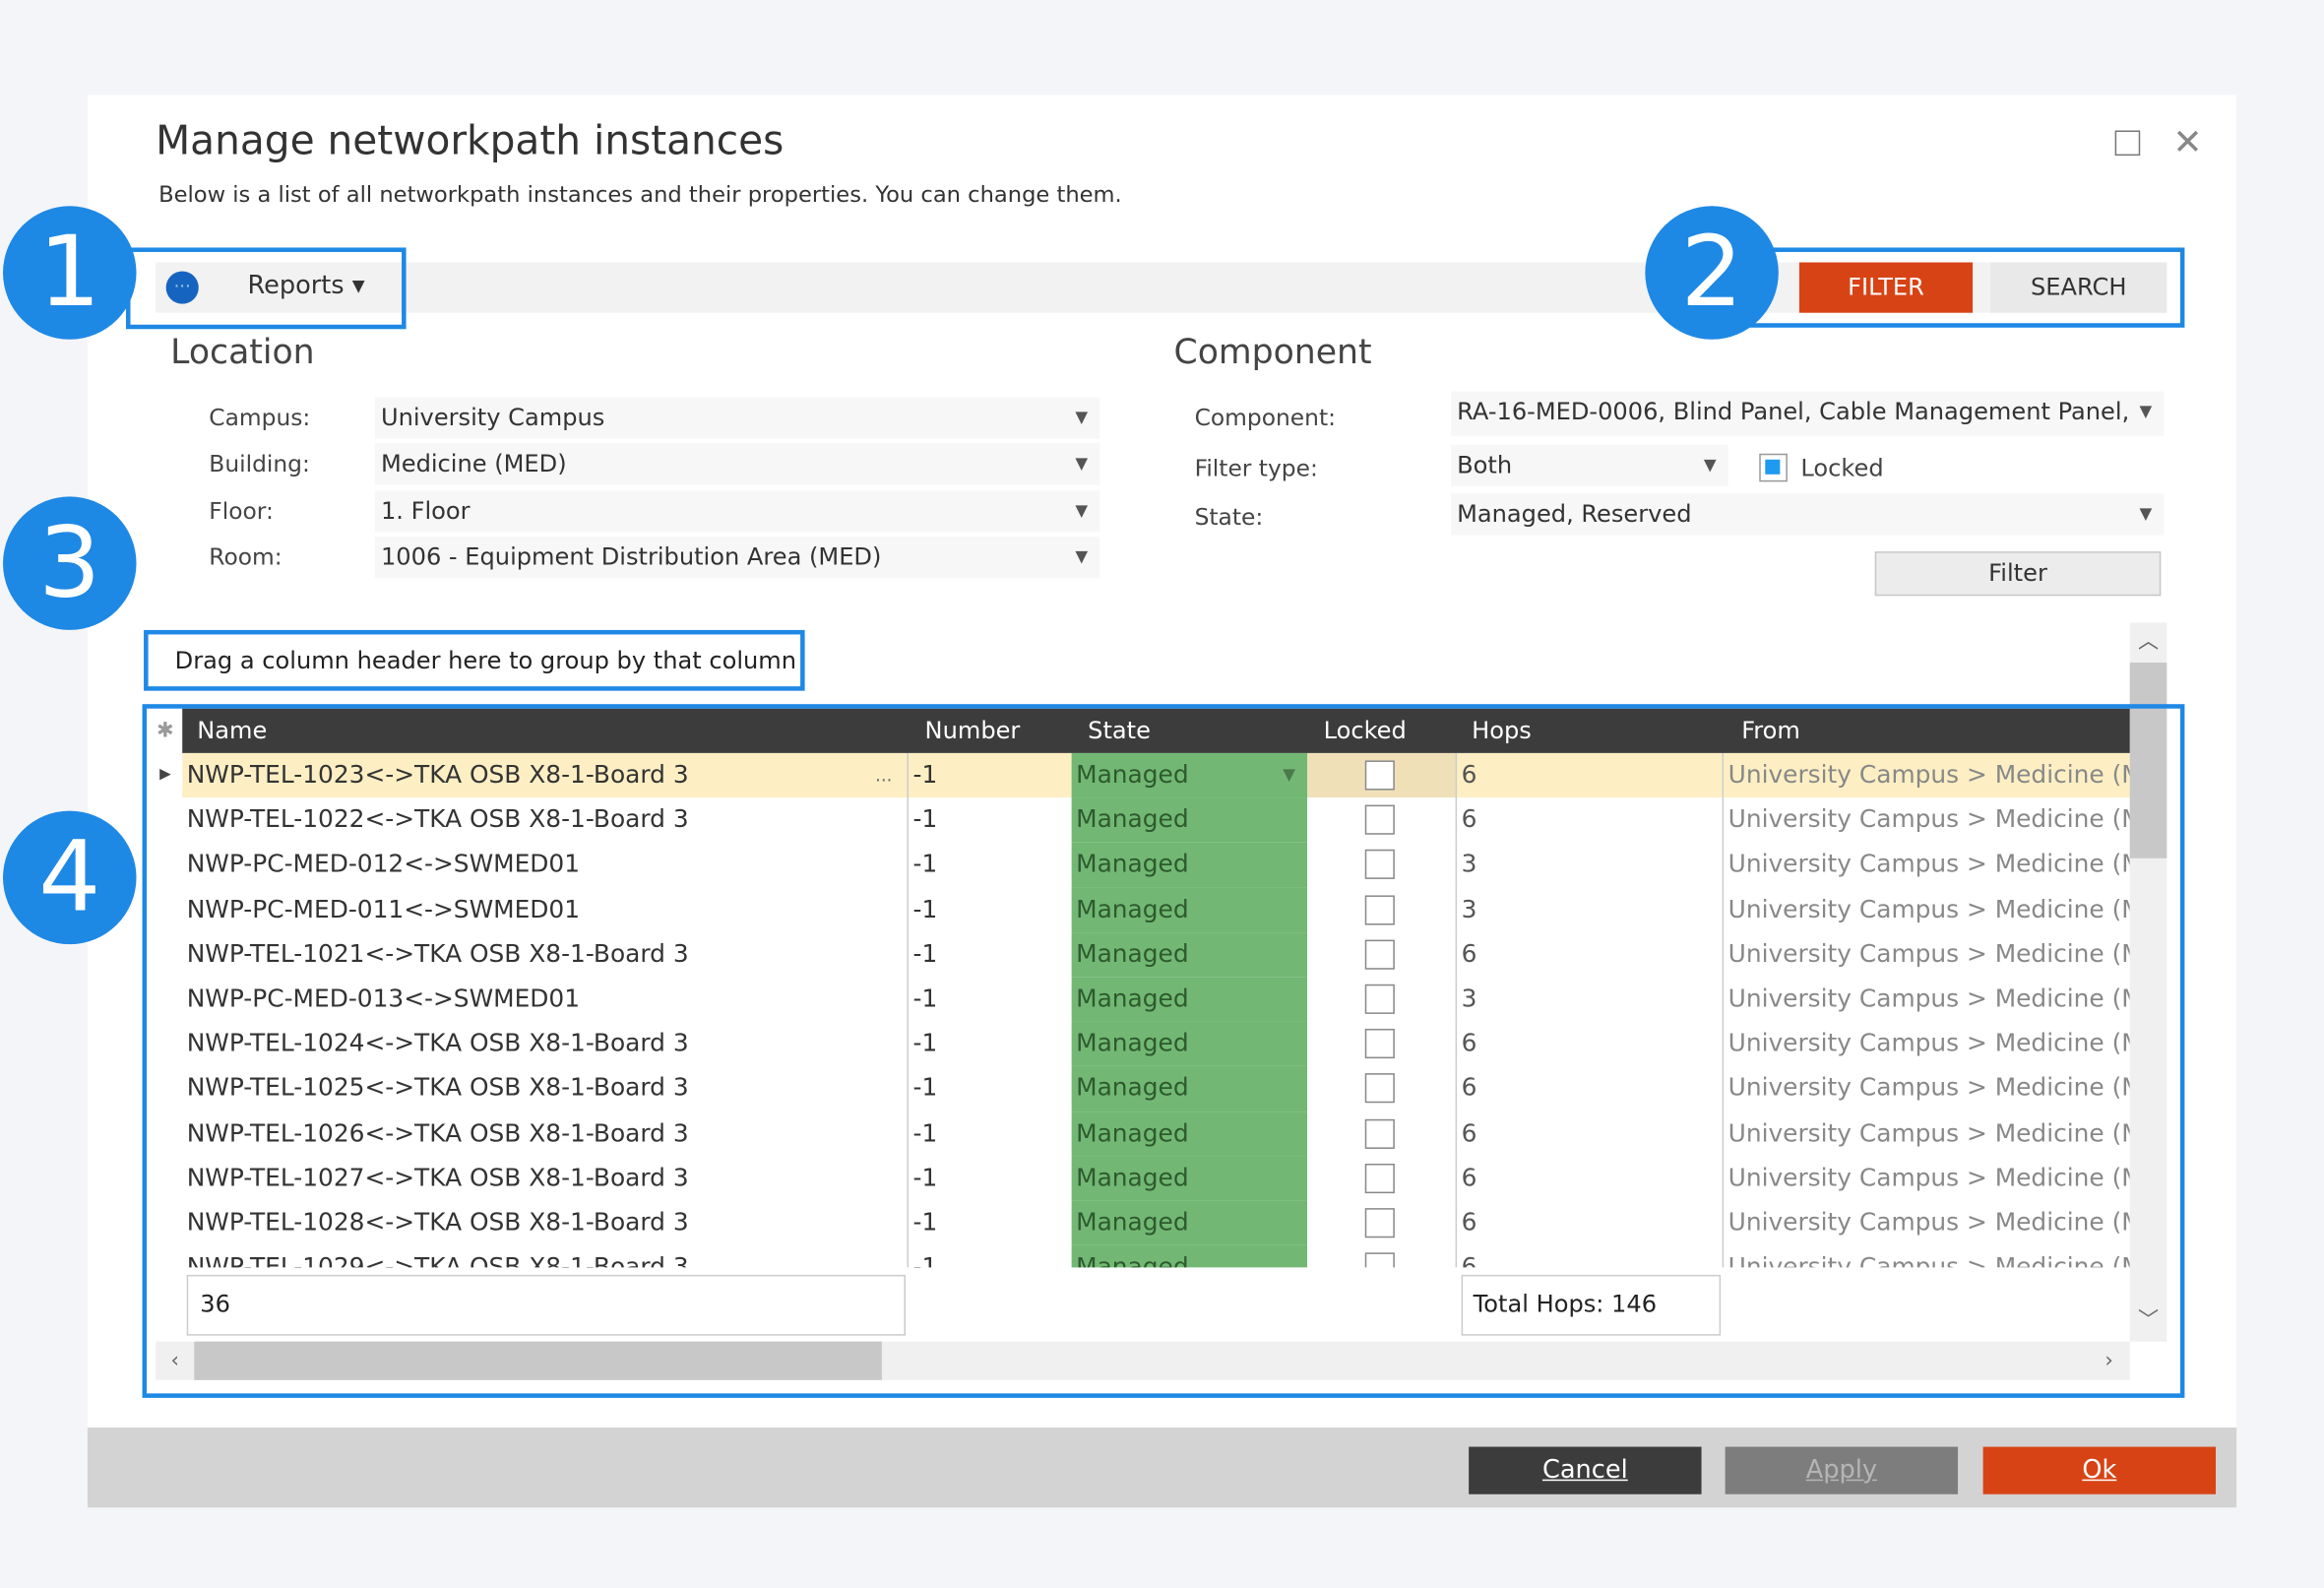 The image size is (2324, 1588). I want to click on cell-state: Managed ▼, so click(1189, 775).